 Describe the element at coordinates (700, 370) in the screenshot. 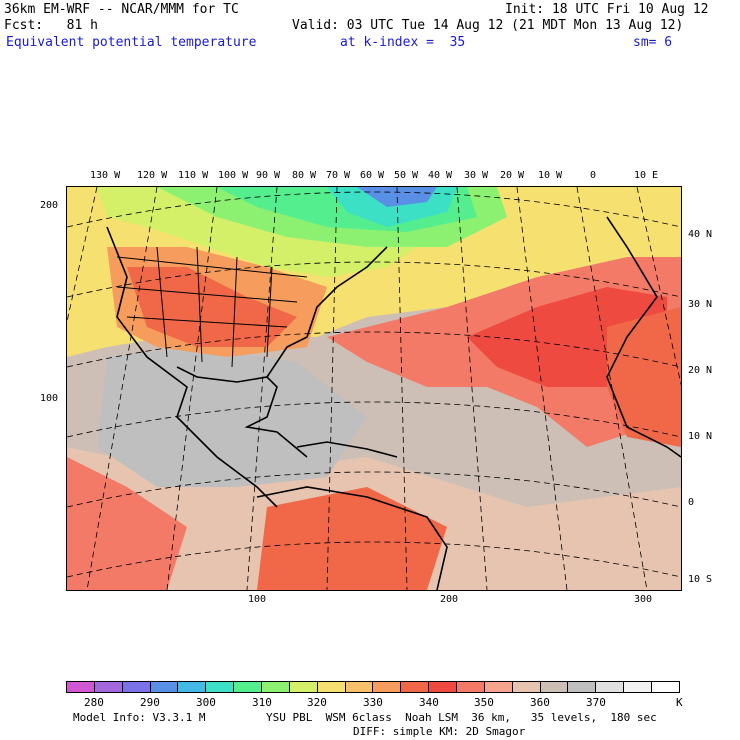

I see `latitude-label: 20 N` at that location.